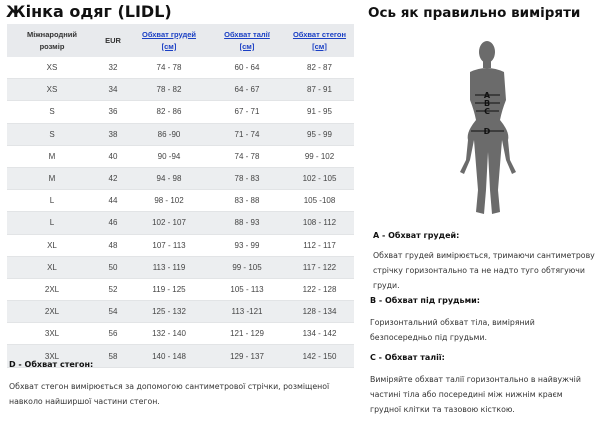 This screenshot has width=600, height=427. What do you see at coordinates (247, 90) in the screenshot?
I see `table-cell: 64 - 67` at bounding box center [247, 90].